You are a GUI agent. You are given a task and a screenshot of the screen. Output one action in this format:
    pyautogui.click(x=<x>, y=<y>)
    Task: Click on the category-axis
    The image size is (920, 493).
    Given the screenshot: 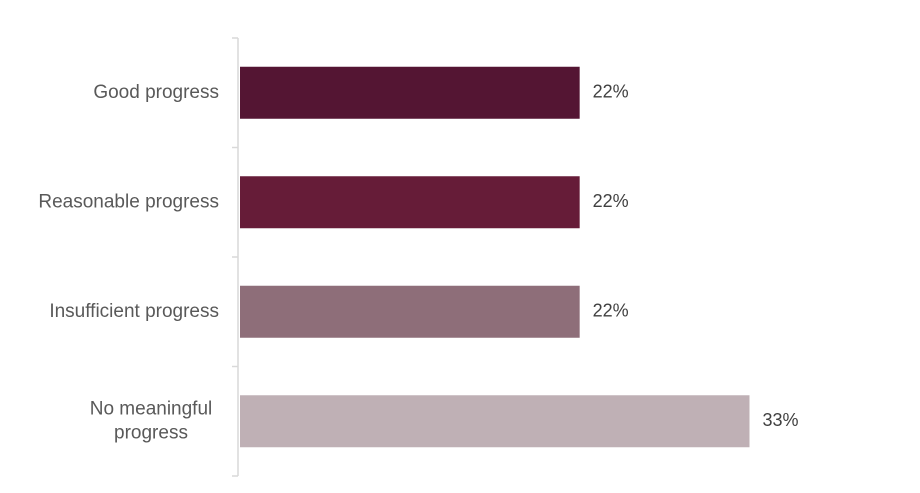 What is the action you would take?
    pyautogui.click(x=235, y=257)
    